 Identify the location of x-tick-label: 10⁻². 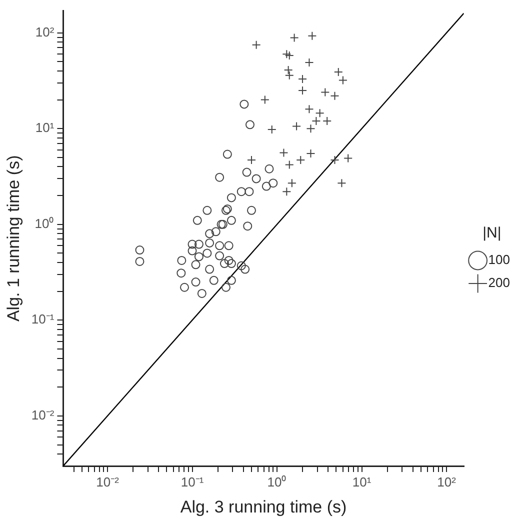
(108, 482).